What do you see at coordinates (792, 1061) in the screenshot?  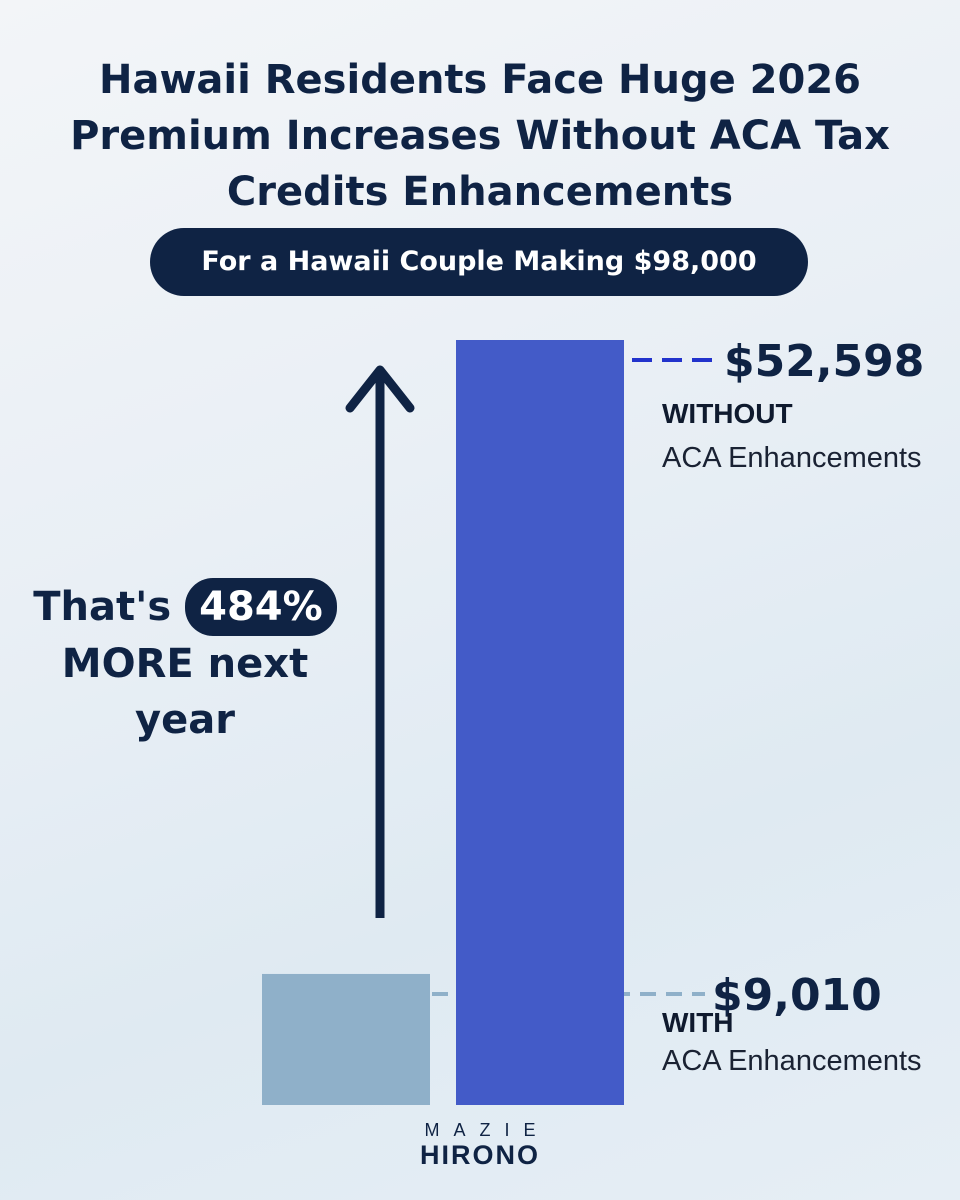 I see `series-label-with-sub: ACA Enhancements` at bounding box center [792, 1061].